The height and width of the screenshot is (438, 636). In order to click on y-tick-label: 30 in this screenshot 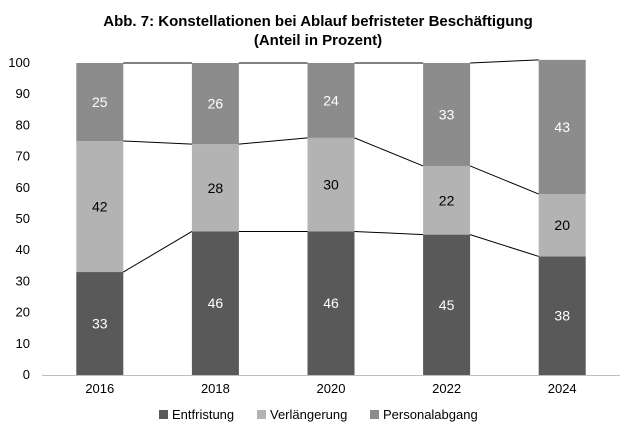, I will do `click(23, 280)`.